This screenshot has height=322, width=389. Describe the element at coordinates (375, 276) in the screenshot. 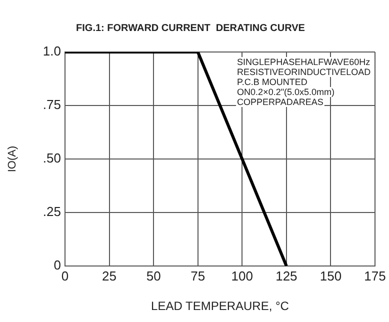

I see `x-tick-label: 175` at that location.